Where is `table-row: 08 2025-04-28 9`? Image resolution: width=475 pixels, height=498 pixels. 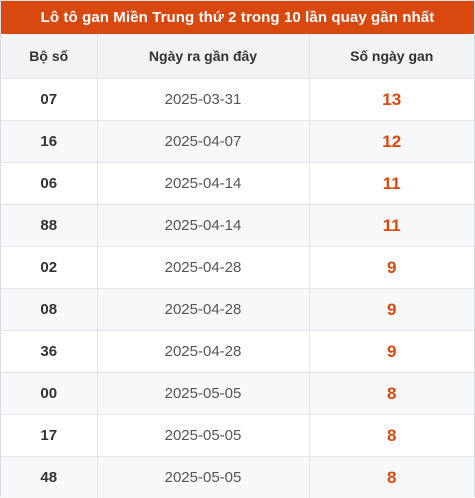 table-row: 08 2025-04-28 9 is located at coordinates (237, 310).